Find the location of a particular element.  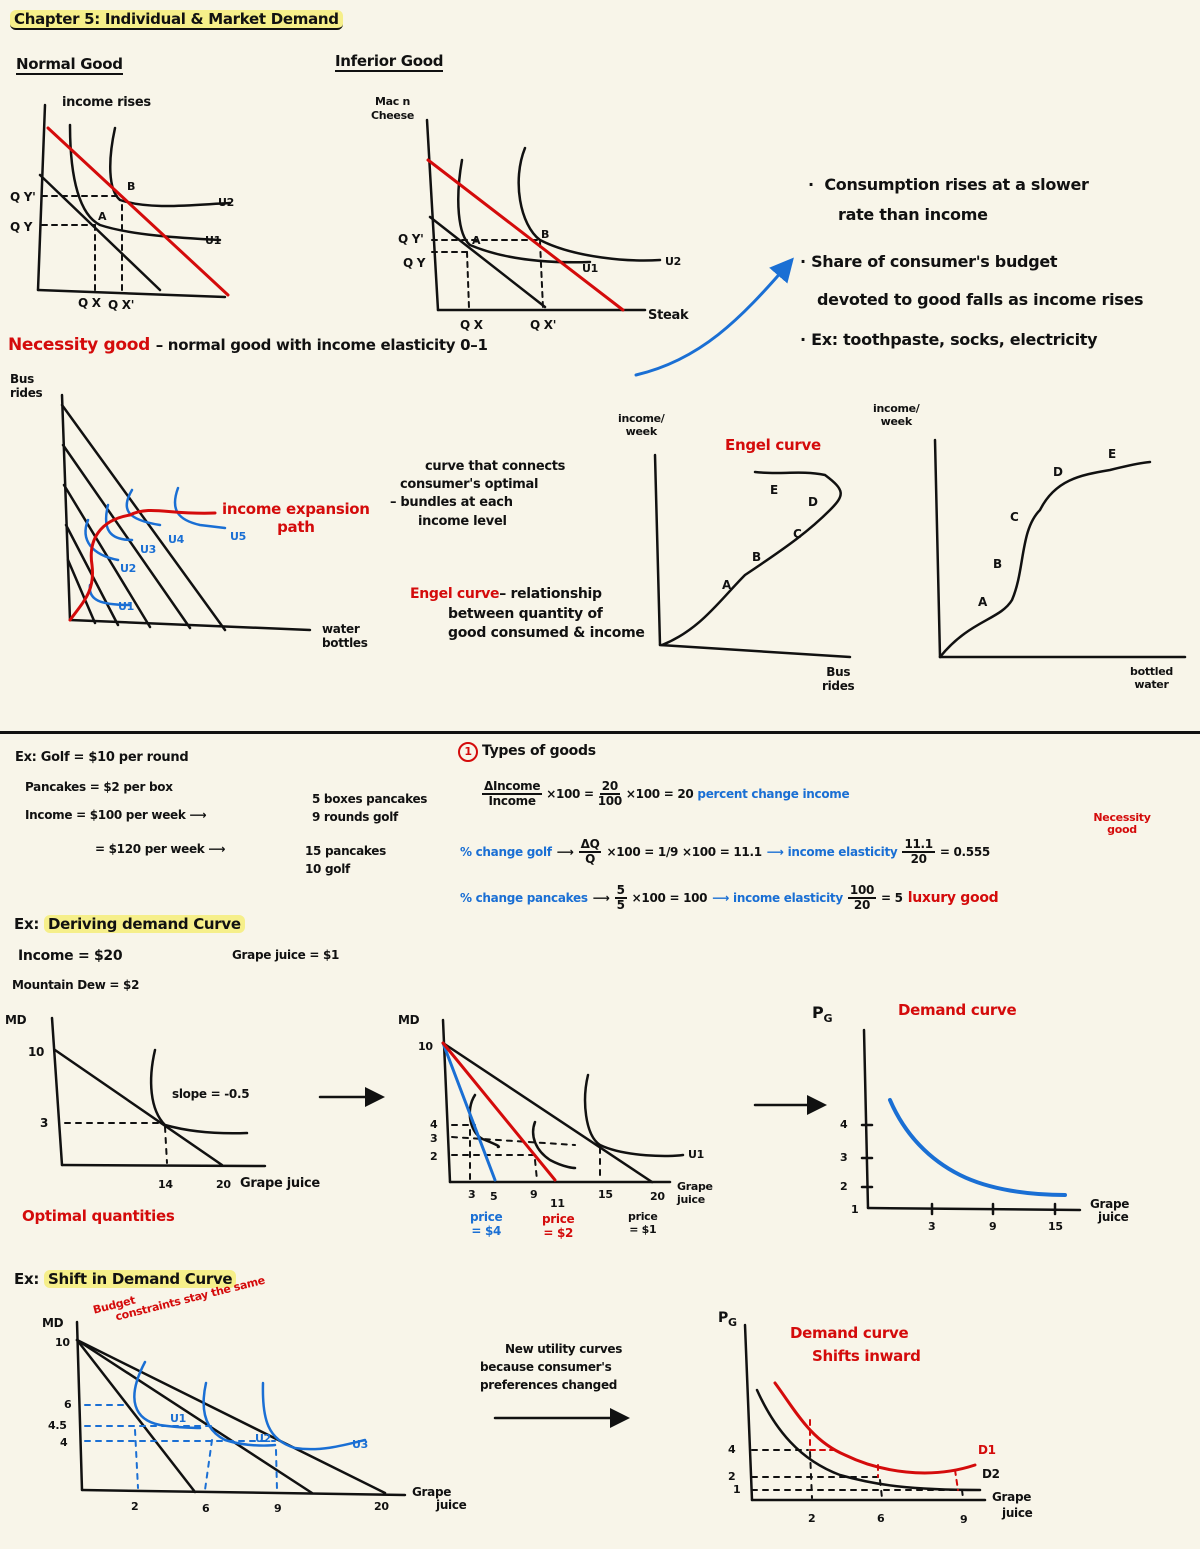

sg2-y-tick-1: 1 is located at coordinates (737, 1489).